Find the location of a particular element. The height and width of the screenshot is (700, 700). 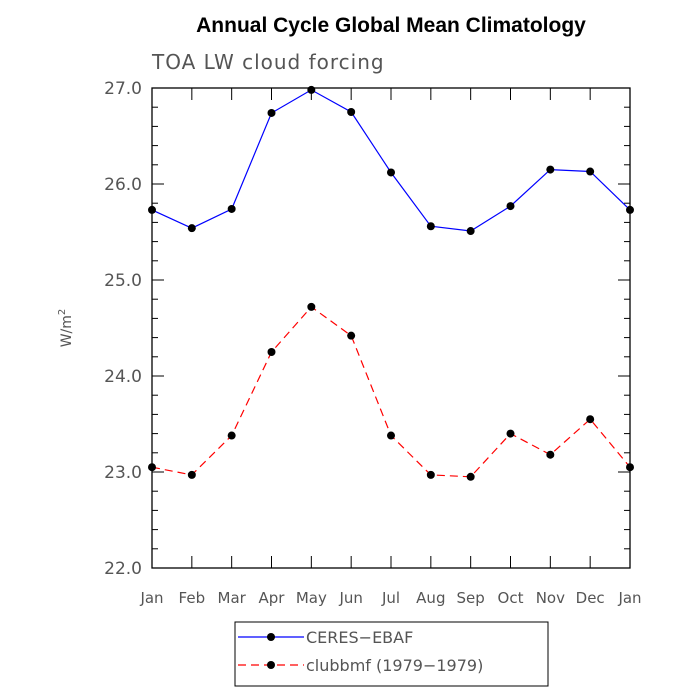

x-tick-label: Jul is located at coordinates (390, 598).